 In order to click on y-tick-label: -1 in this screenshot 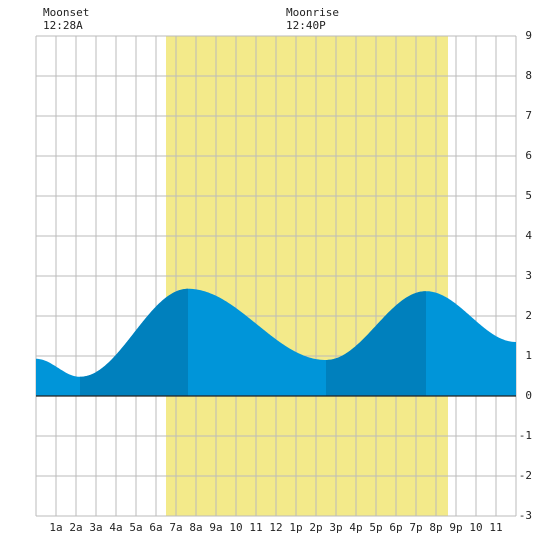, I will do `click(525, 435)`.